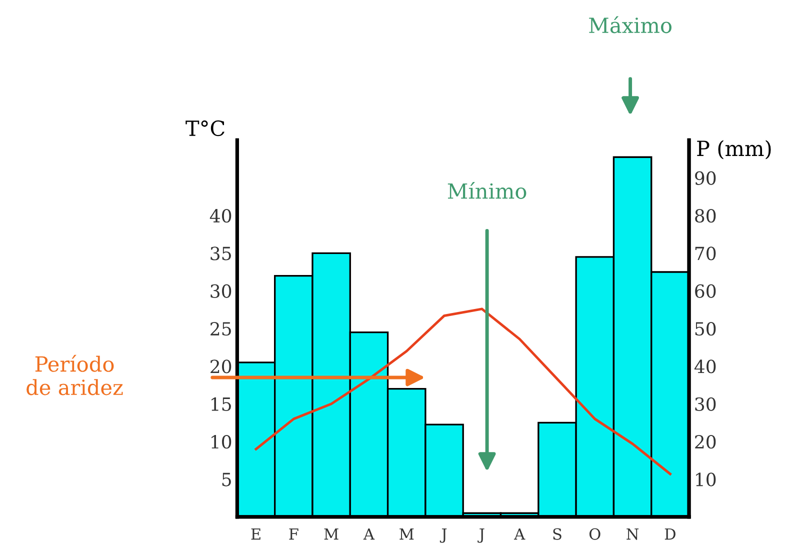 This screenshot has height=554, width=804. I want to click on y2-tick-label: 80, so click(705, 215).